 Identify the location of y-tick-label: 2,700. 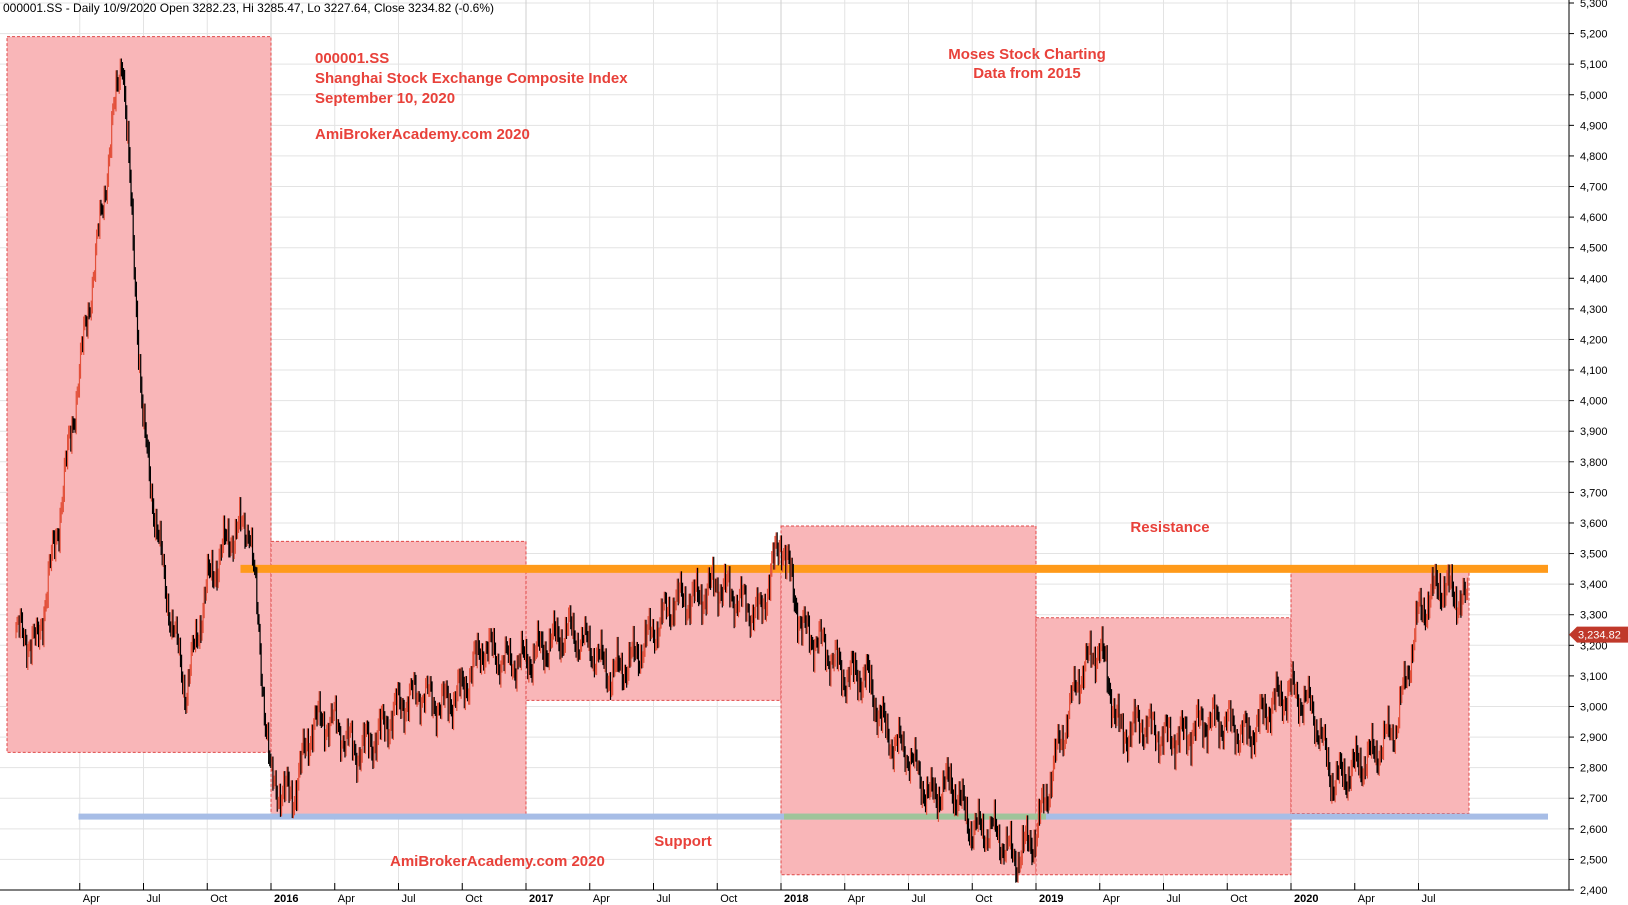
(1594, 799).